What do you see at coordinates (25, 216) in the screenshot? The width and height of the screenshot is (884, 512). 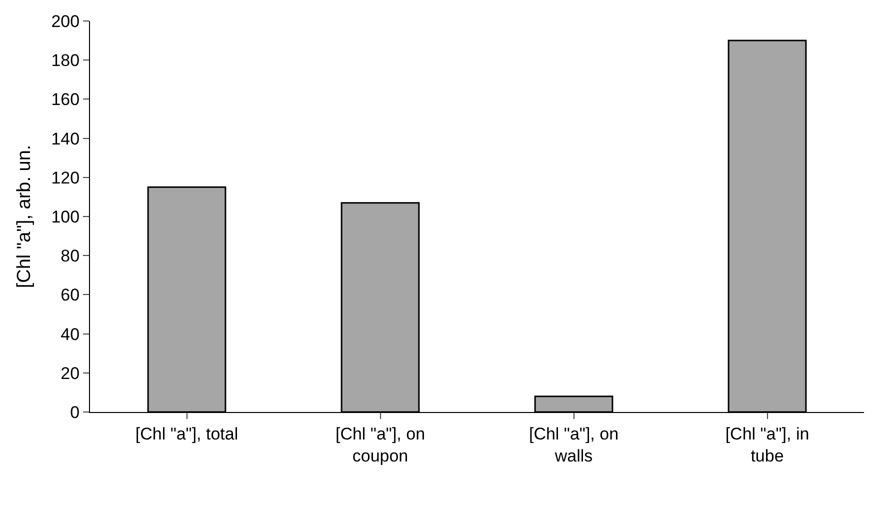 I see `y-axis-title: [Chl "a"], arb. un.` at bounding box center [25, 216].